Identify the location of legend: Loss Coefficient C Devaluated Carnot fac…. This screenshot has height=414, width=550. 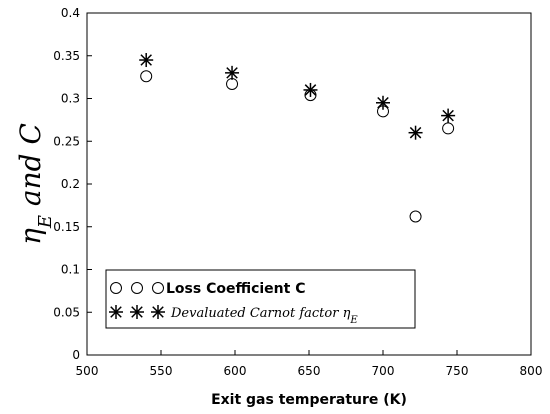
(260, 299).